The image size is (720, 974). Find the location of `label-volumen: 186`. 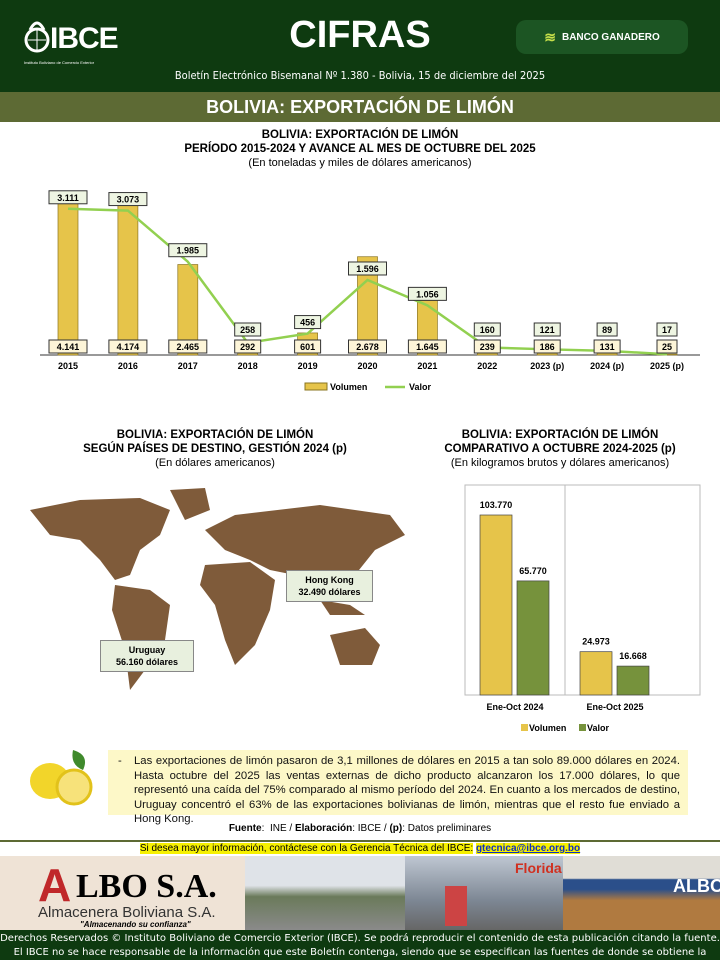

label-volumen: 186 is located at coordinates (547, 347).